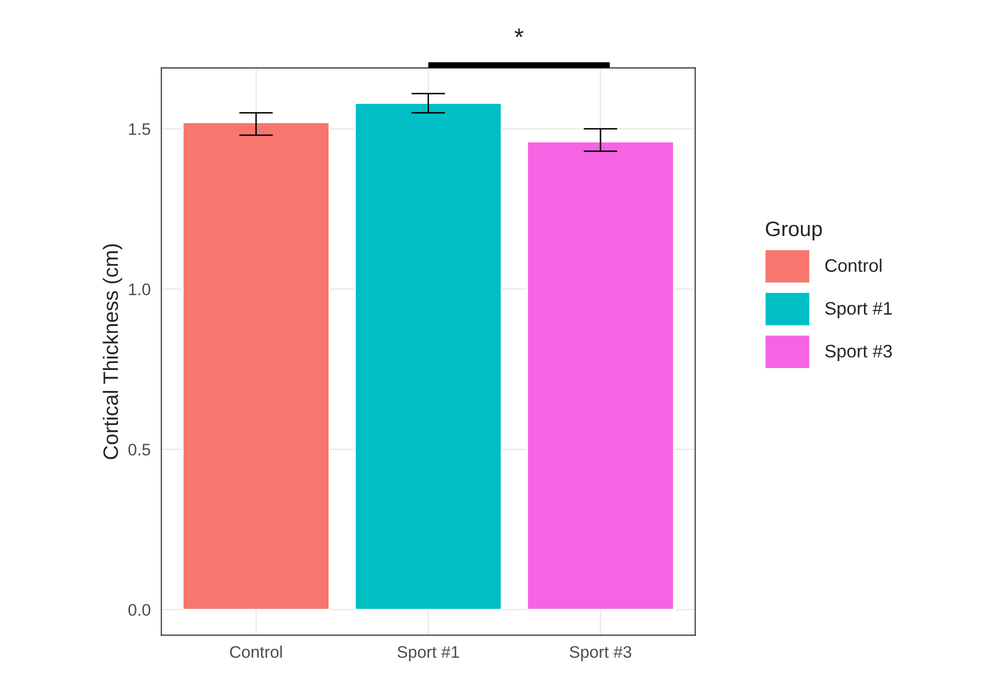  What do you see at coordinates (601, 654) in the screenshot?
I see `x-tick-label: Sport #3` at bounding box center [601, 654].